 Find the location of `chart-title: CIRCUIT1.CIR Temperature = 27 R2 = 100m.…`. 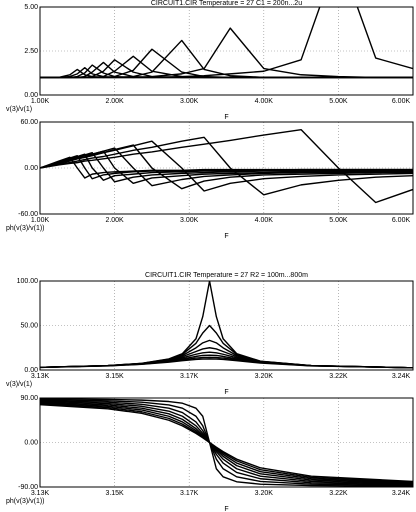

chart-title: CIRCUIT1.CIR Temperature = 27 R2 = 100m.… is located at coordinates (226, 275).